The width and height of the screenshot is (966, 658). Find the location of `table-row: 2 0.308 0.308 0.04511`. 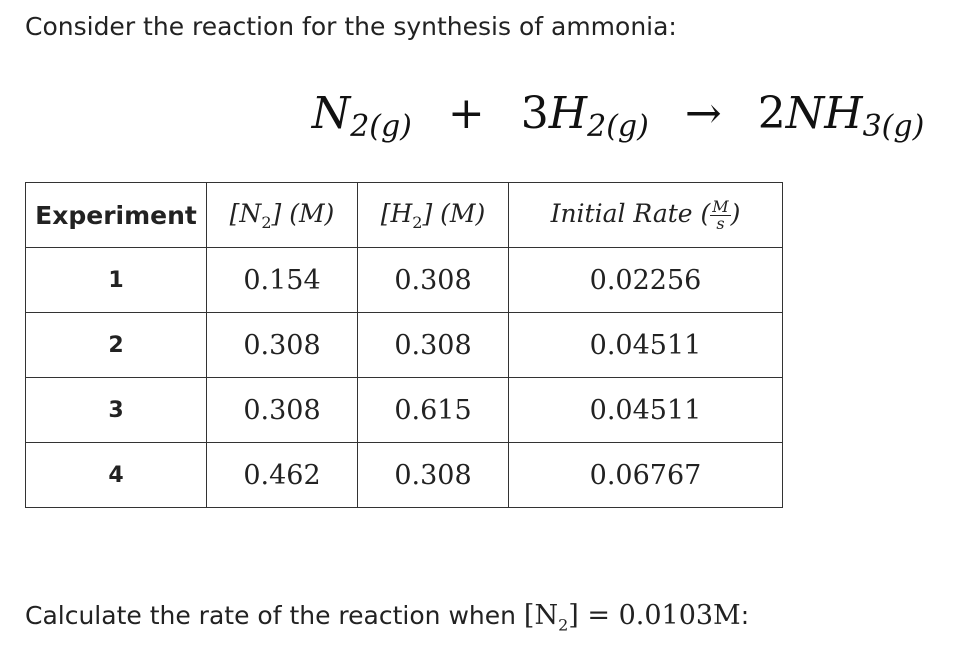

table-row: 2 0.308 0.308 0.04511 is located at coordinates (404, 345).